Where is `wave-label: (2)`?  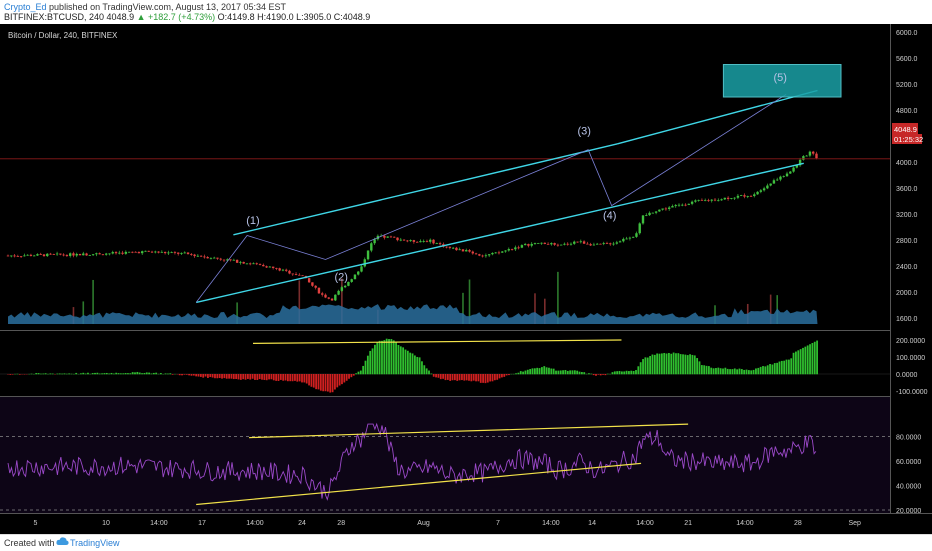
wave-label: (2) is located at coordinates (340, 277).